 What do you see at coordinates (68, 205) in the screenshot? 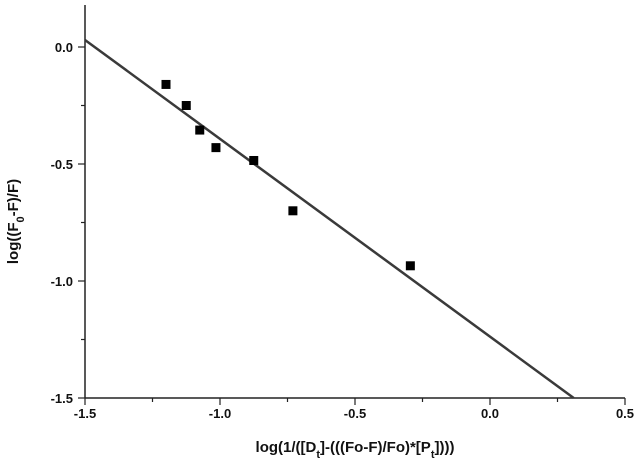
I see `y-axis: 0.0 -0.5 -1.0 -1.5` at bounding box center [68, 205].